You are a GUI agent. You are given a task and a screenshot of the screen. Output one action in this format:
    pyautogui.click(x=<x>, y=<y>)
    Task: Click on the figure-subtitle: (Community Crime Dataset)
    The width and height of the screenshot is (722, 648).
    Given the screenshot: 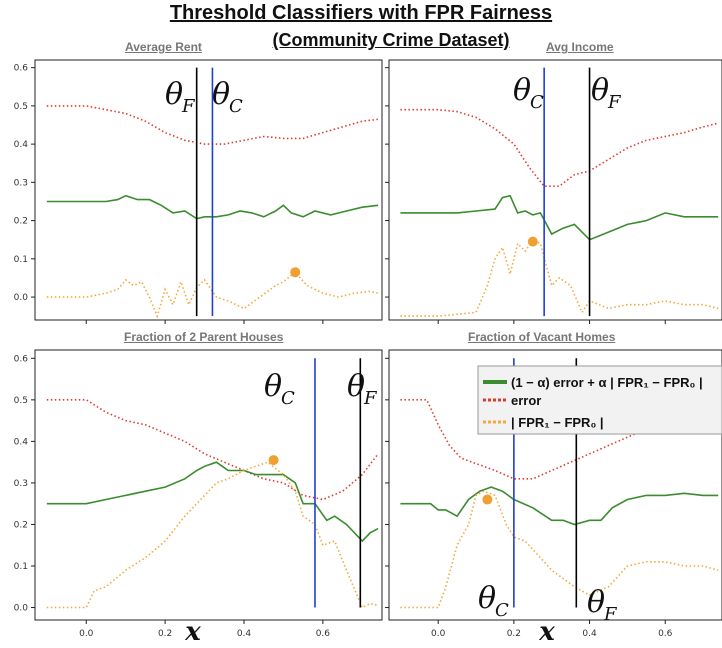 What is the action you would take?
    pyautogui.click(x=391, y=40)
    